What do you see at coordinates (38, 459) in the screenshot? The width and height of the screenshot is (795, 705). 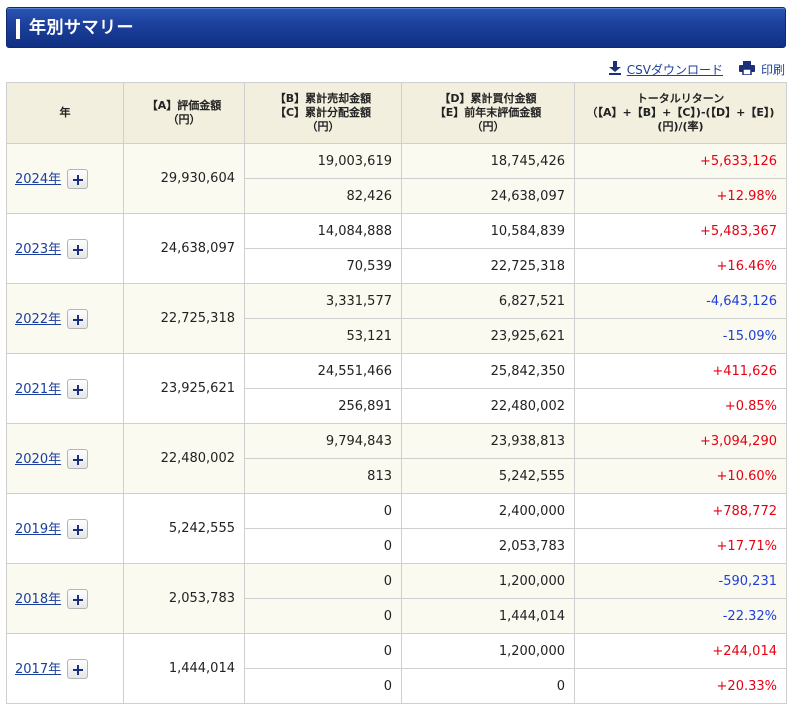 I see `year-link: 2020年` at bounding box center [38, 459].